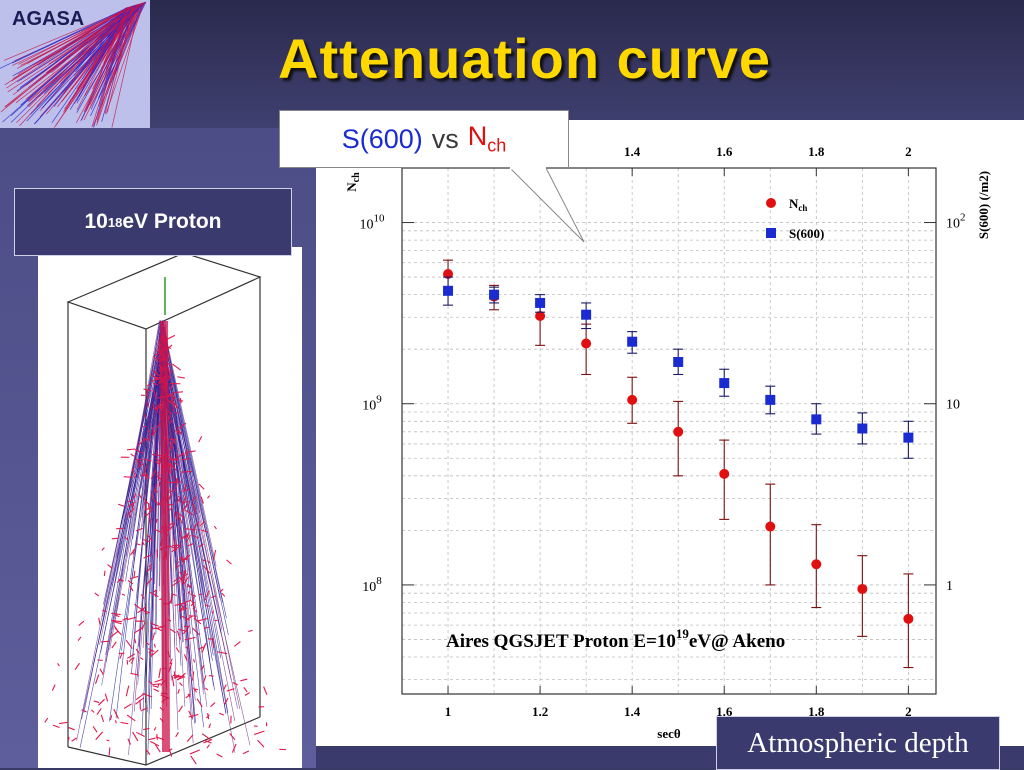 Image resolution: width=1024 pixels, height=770 pixels. I want to click on proton-energy-base: 10, so click(95, 222).